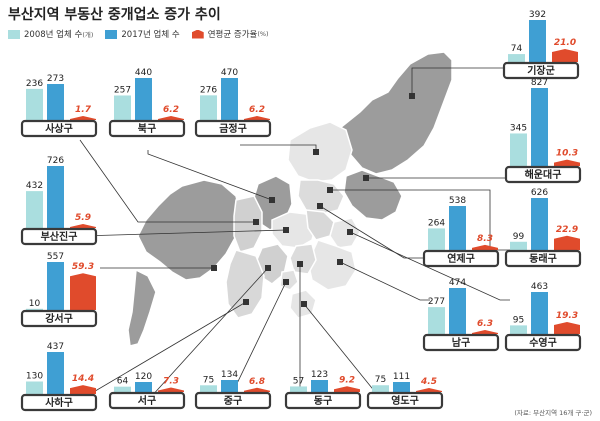 The image size is (600, 421). Describe the element at coordinates (298, 381) in the screenshot. I see `label-2008-14: 57` at that location.